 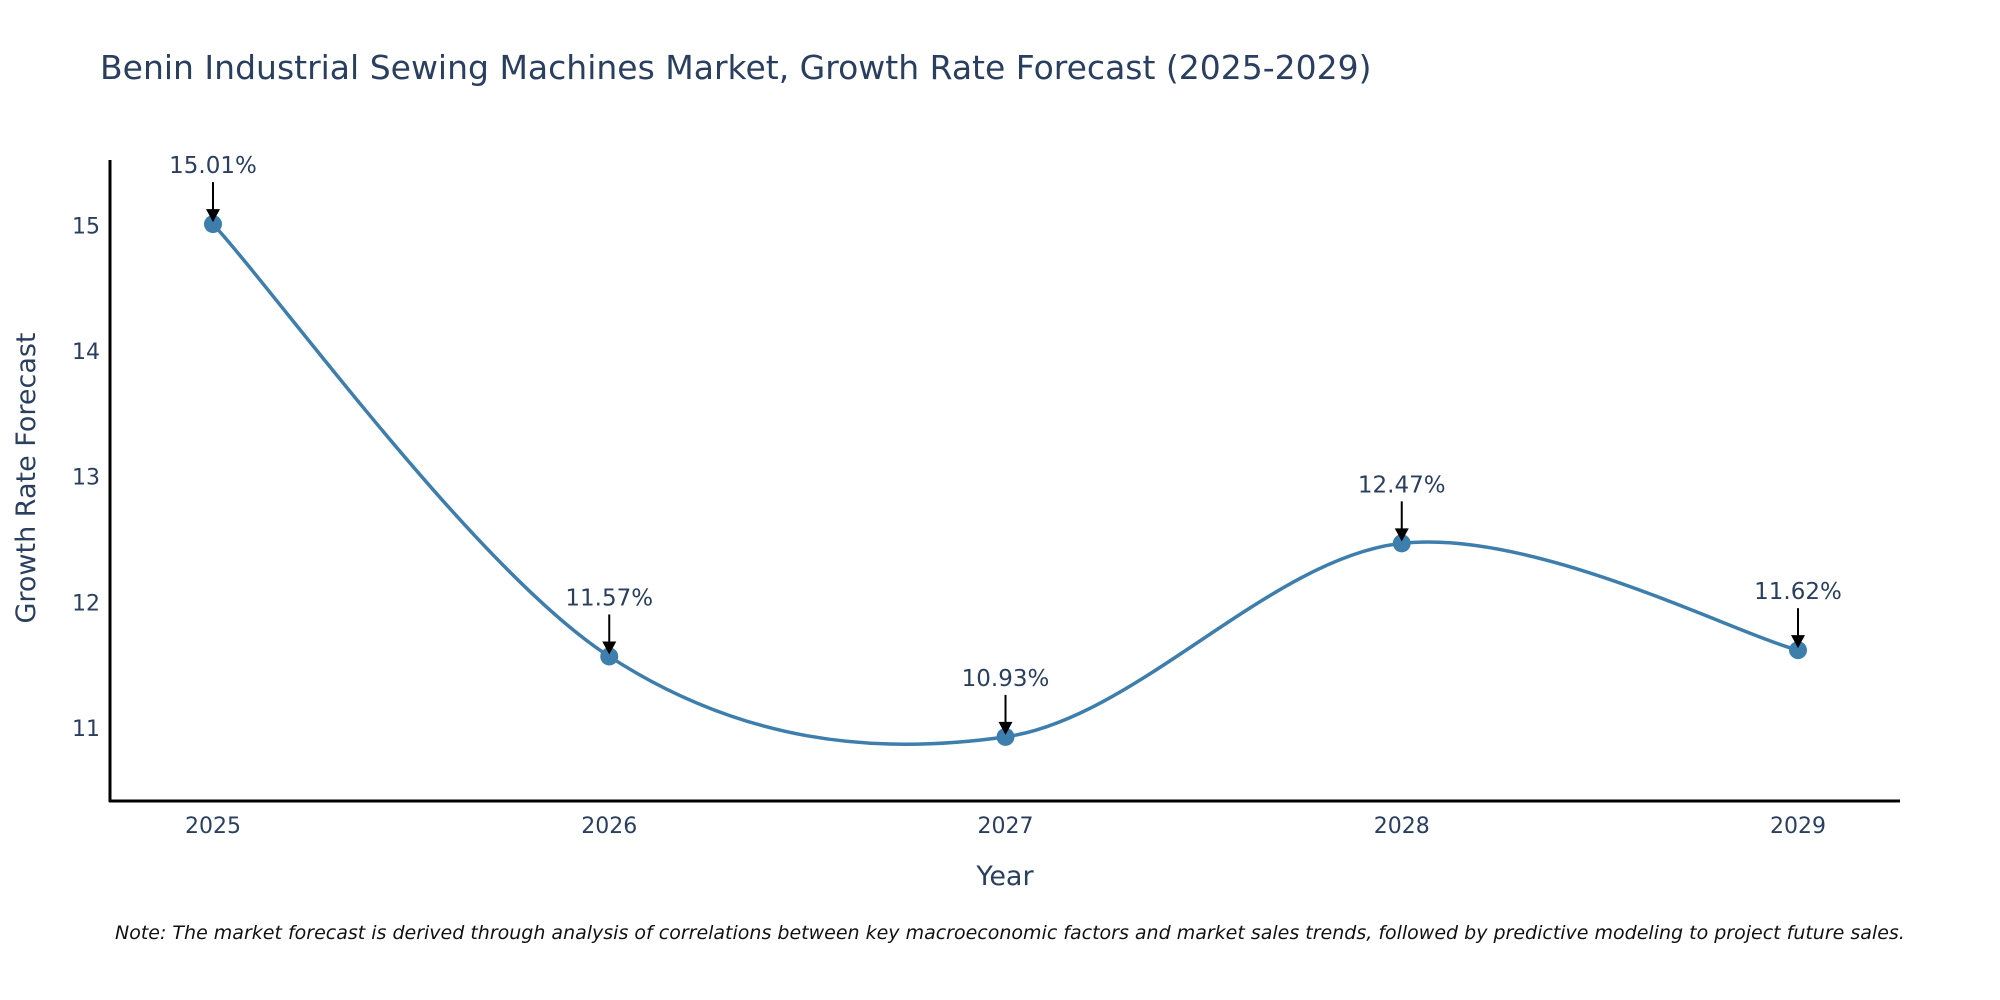 I want to click on y-axis-title: Growth Rate Forecast, so click(x=26, y=477).